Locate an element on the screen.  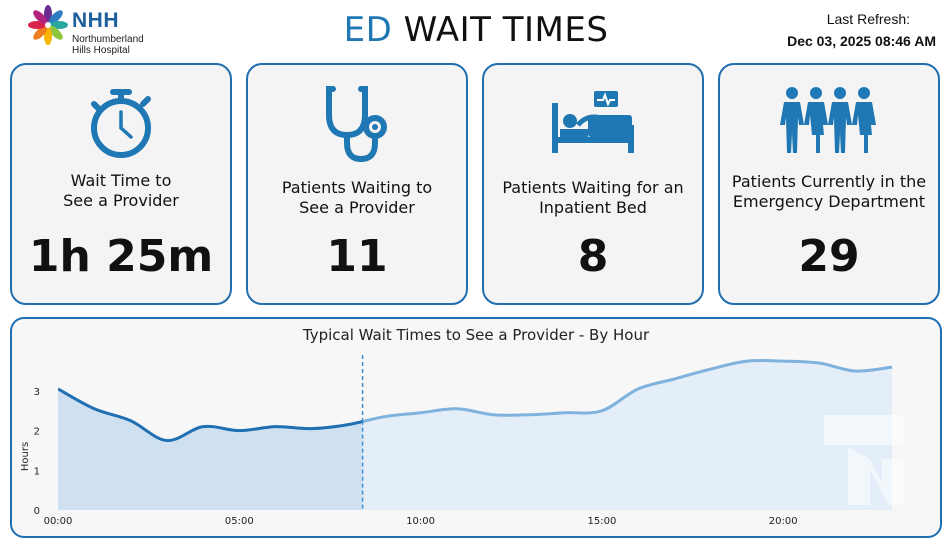
area-past is located at coordinates (210, 449).